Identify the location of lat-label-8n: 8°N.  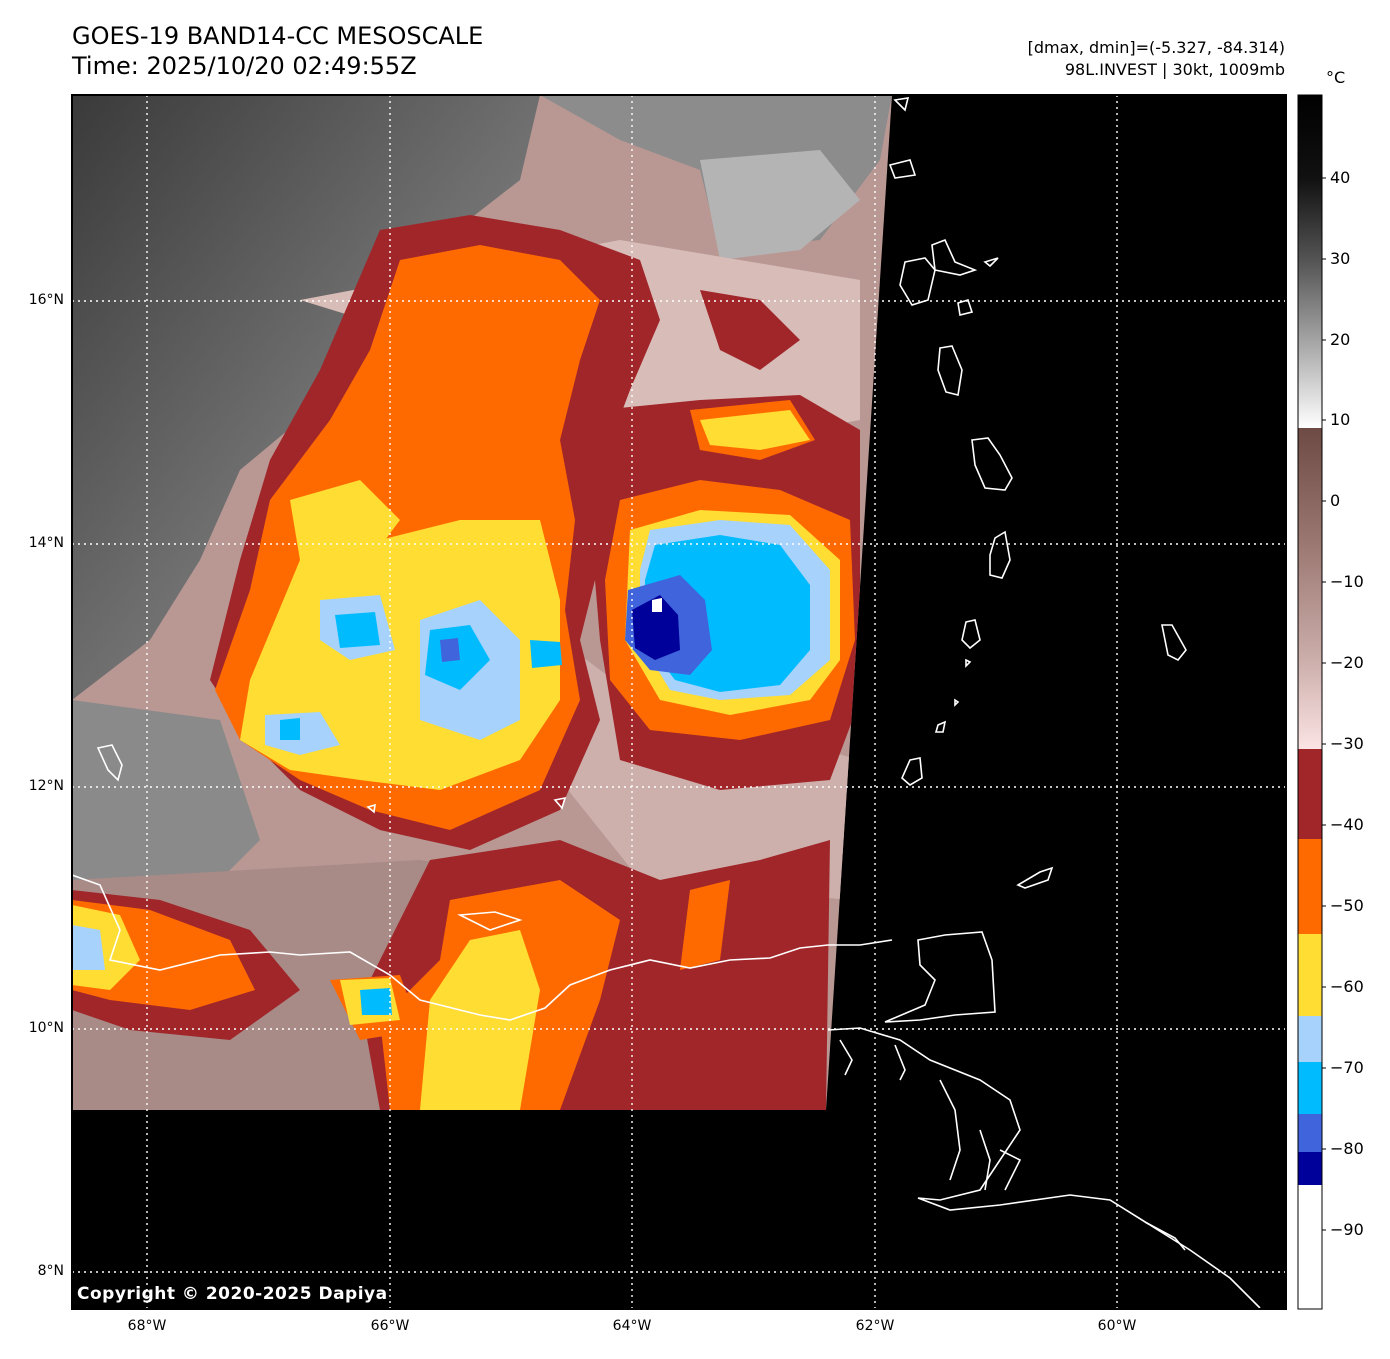
(50, 1271).